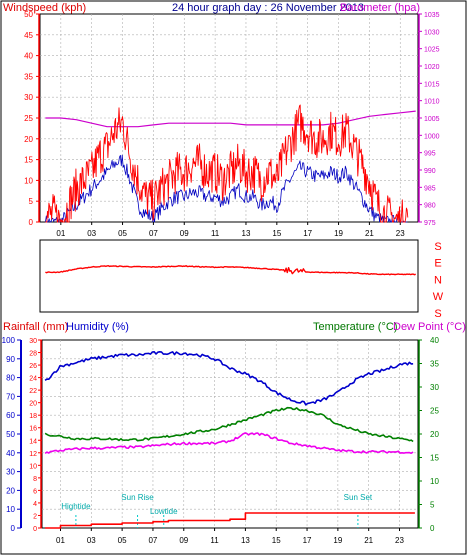 This screenshot has height=555, width=467. I want to click on baro-y-tick-label: 1025, so click(432, 50).